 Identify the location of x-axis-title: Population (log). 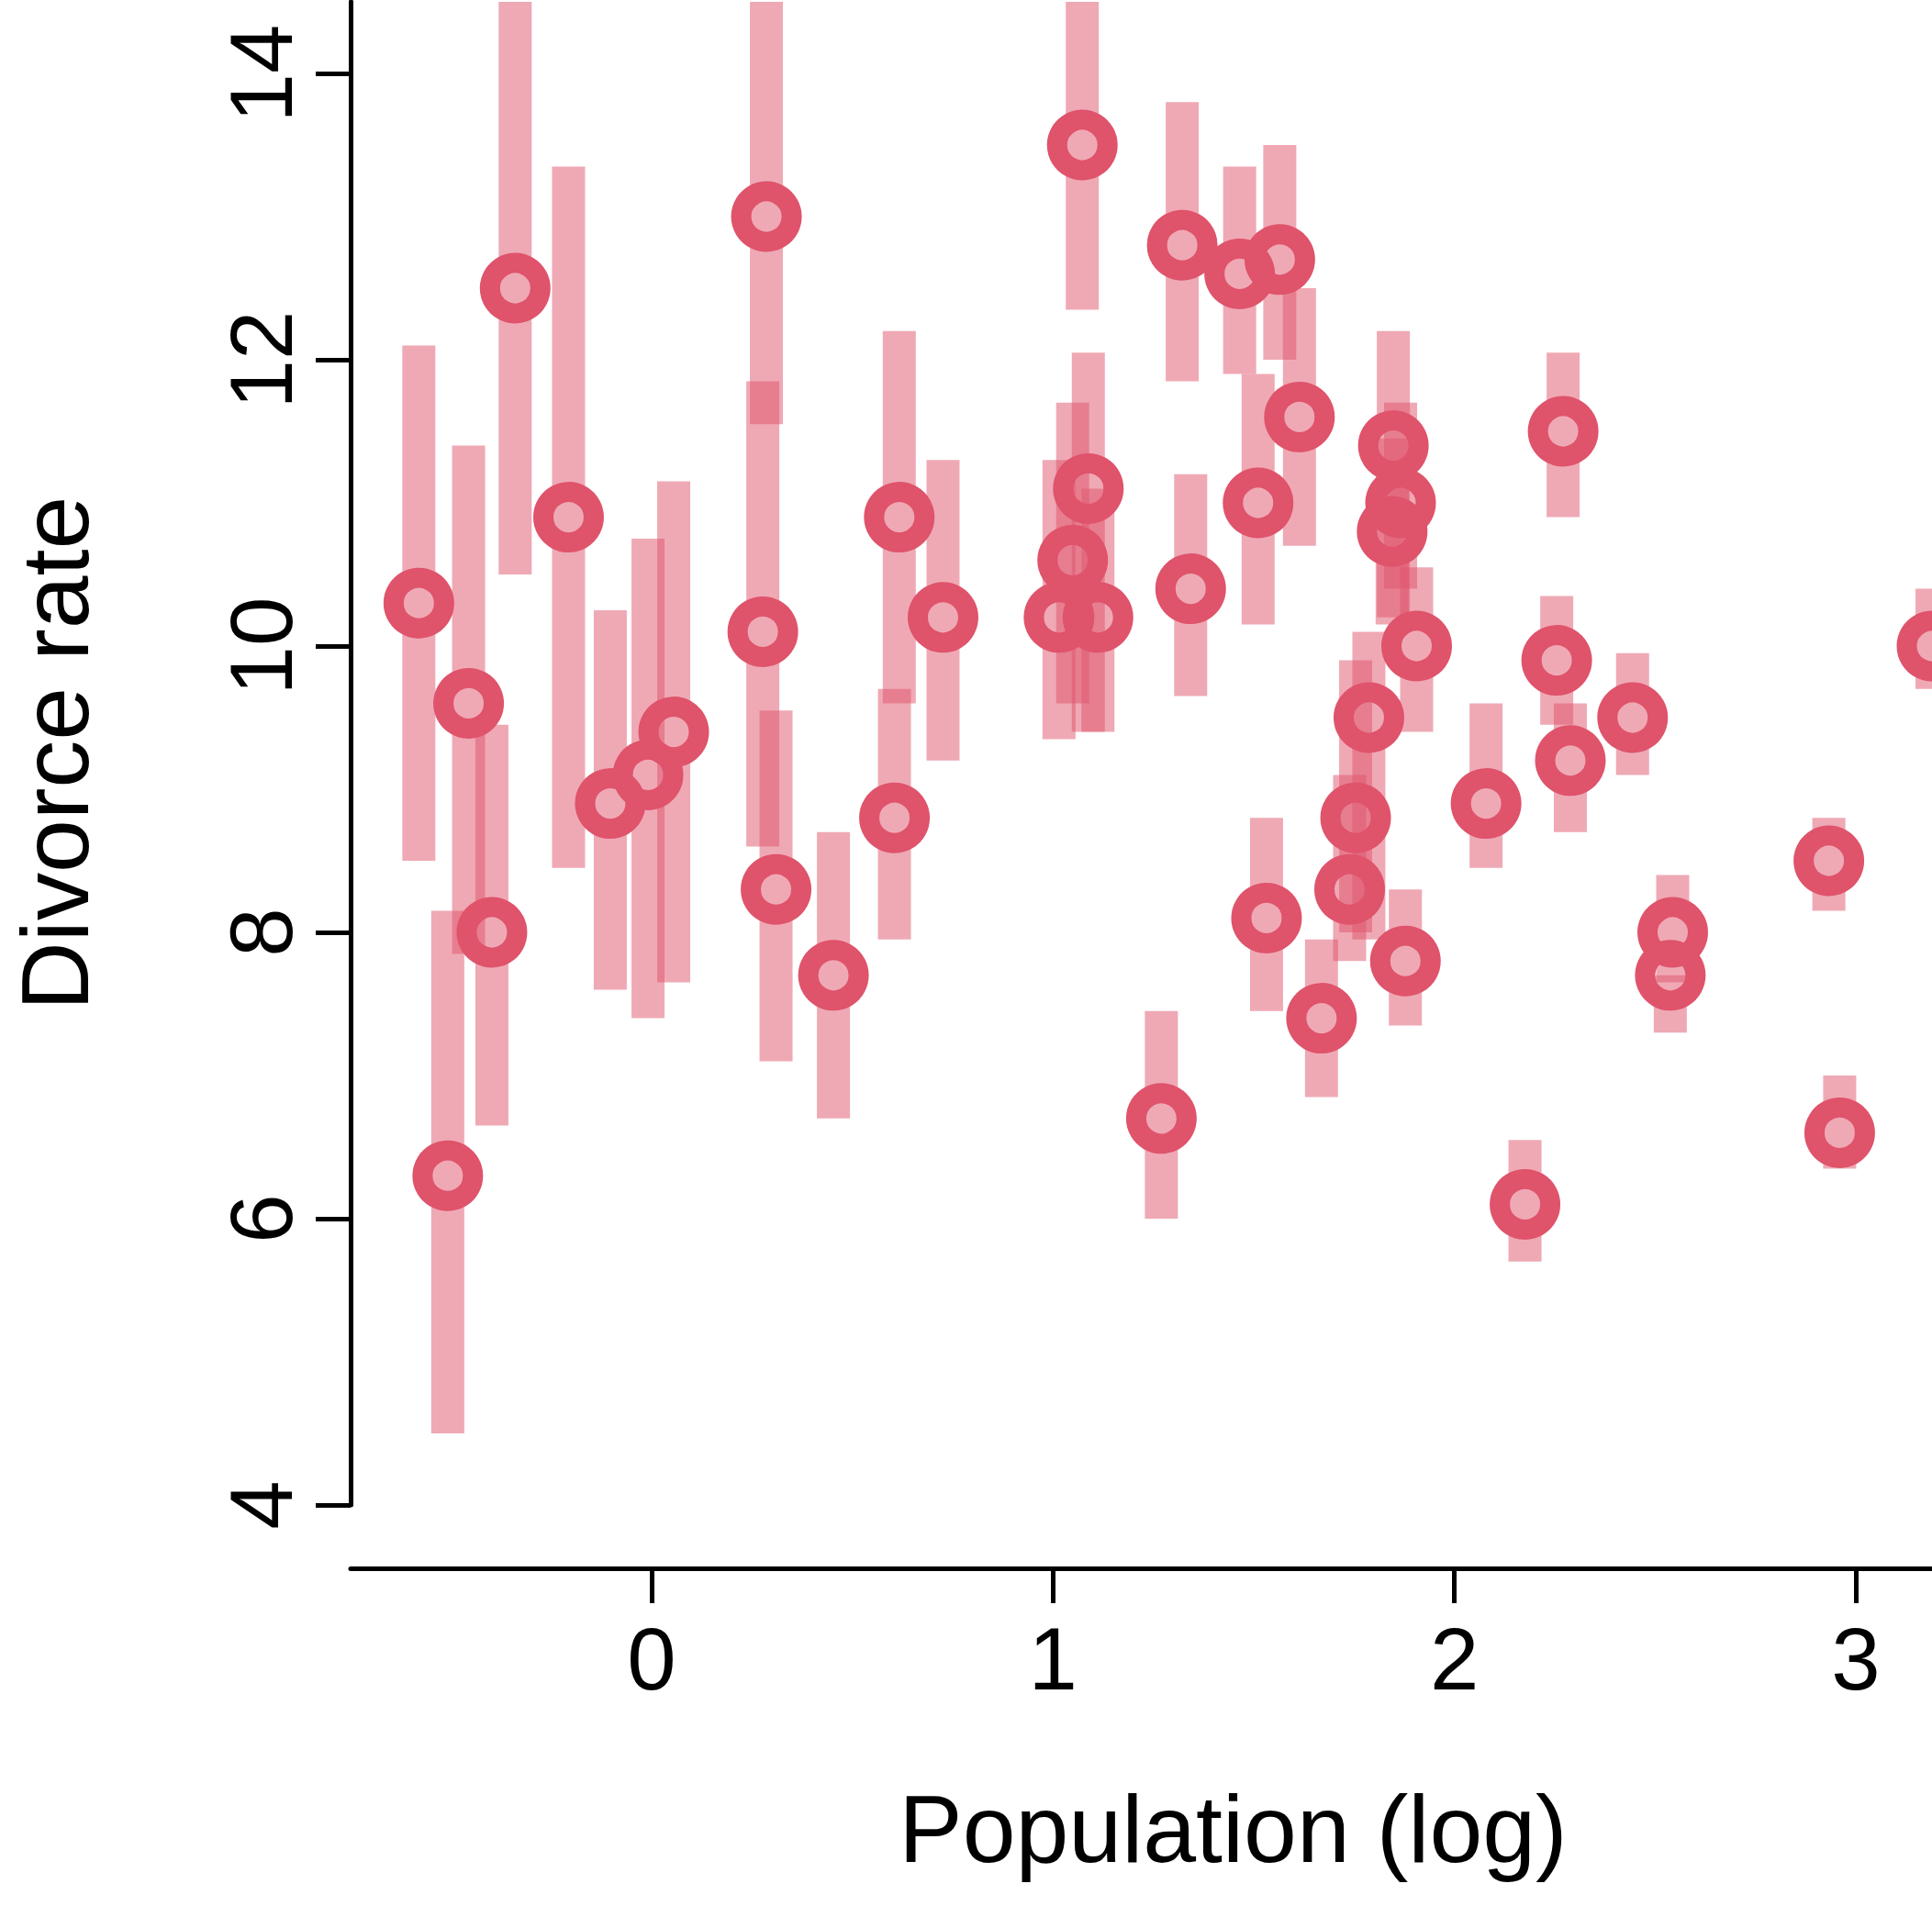
(1233, 1829).